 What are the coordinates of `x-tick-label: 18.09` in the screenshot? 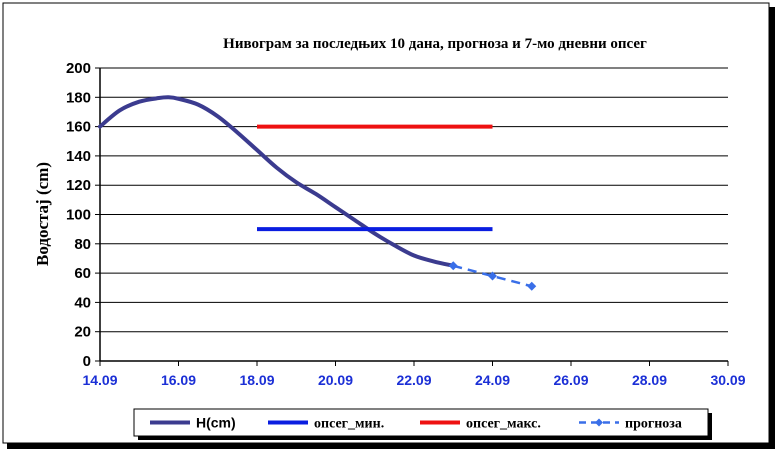 It's located at (256, 380).